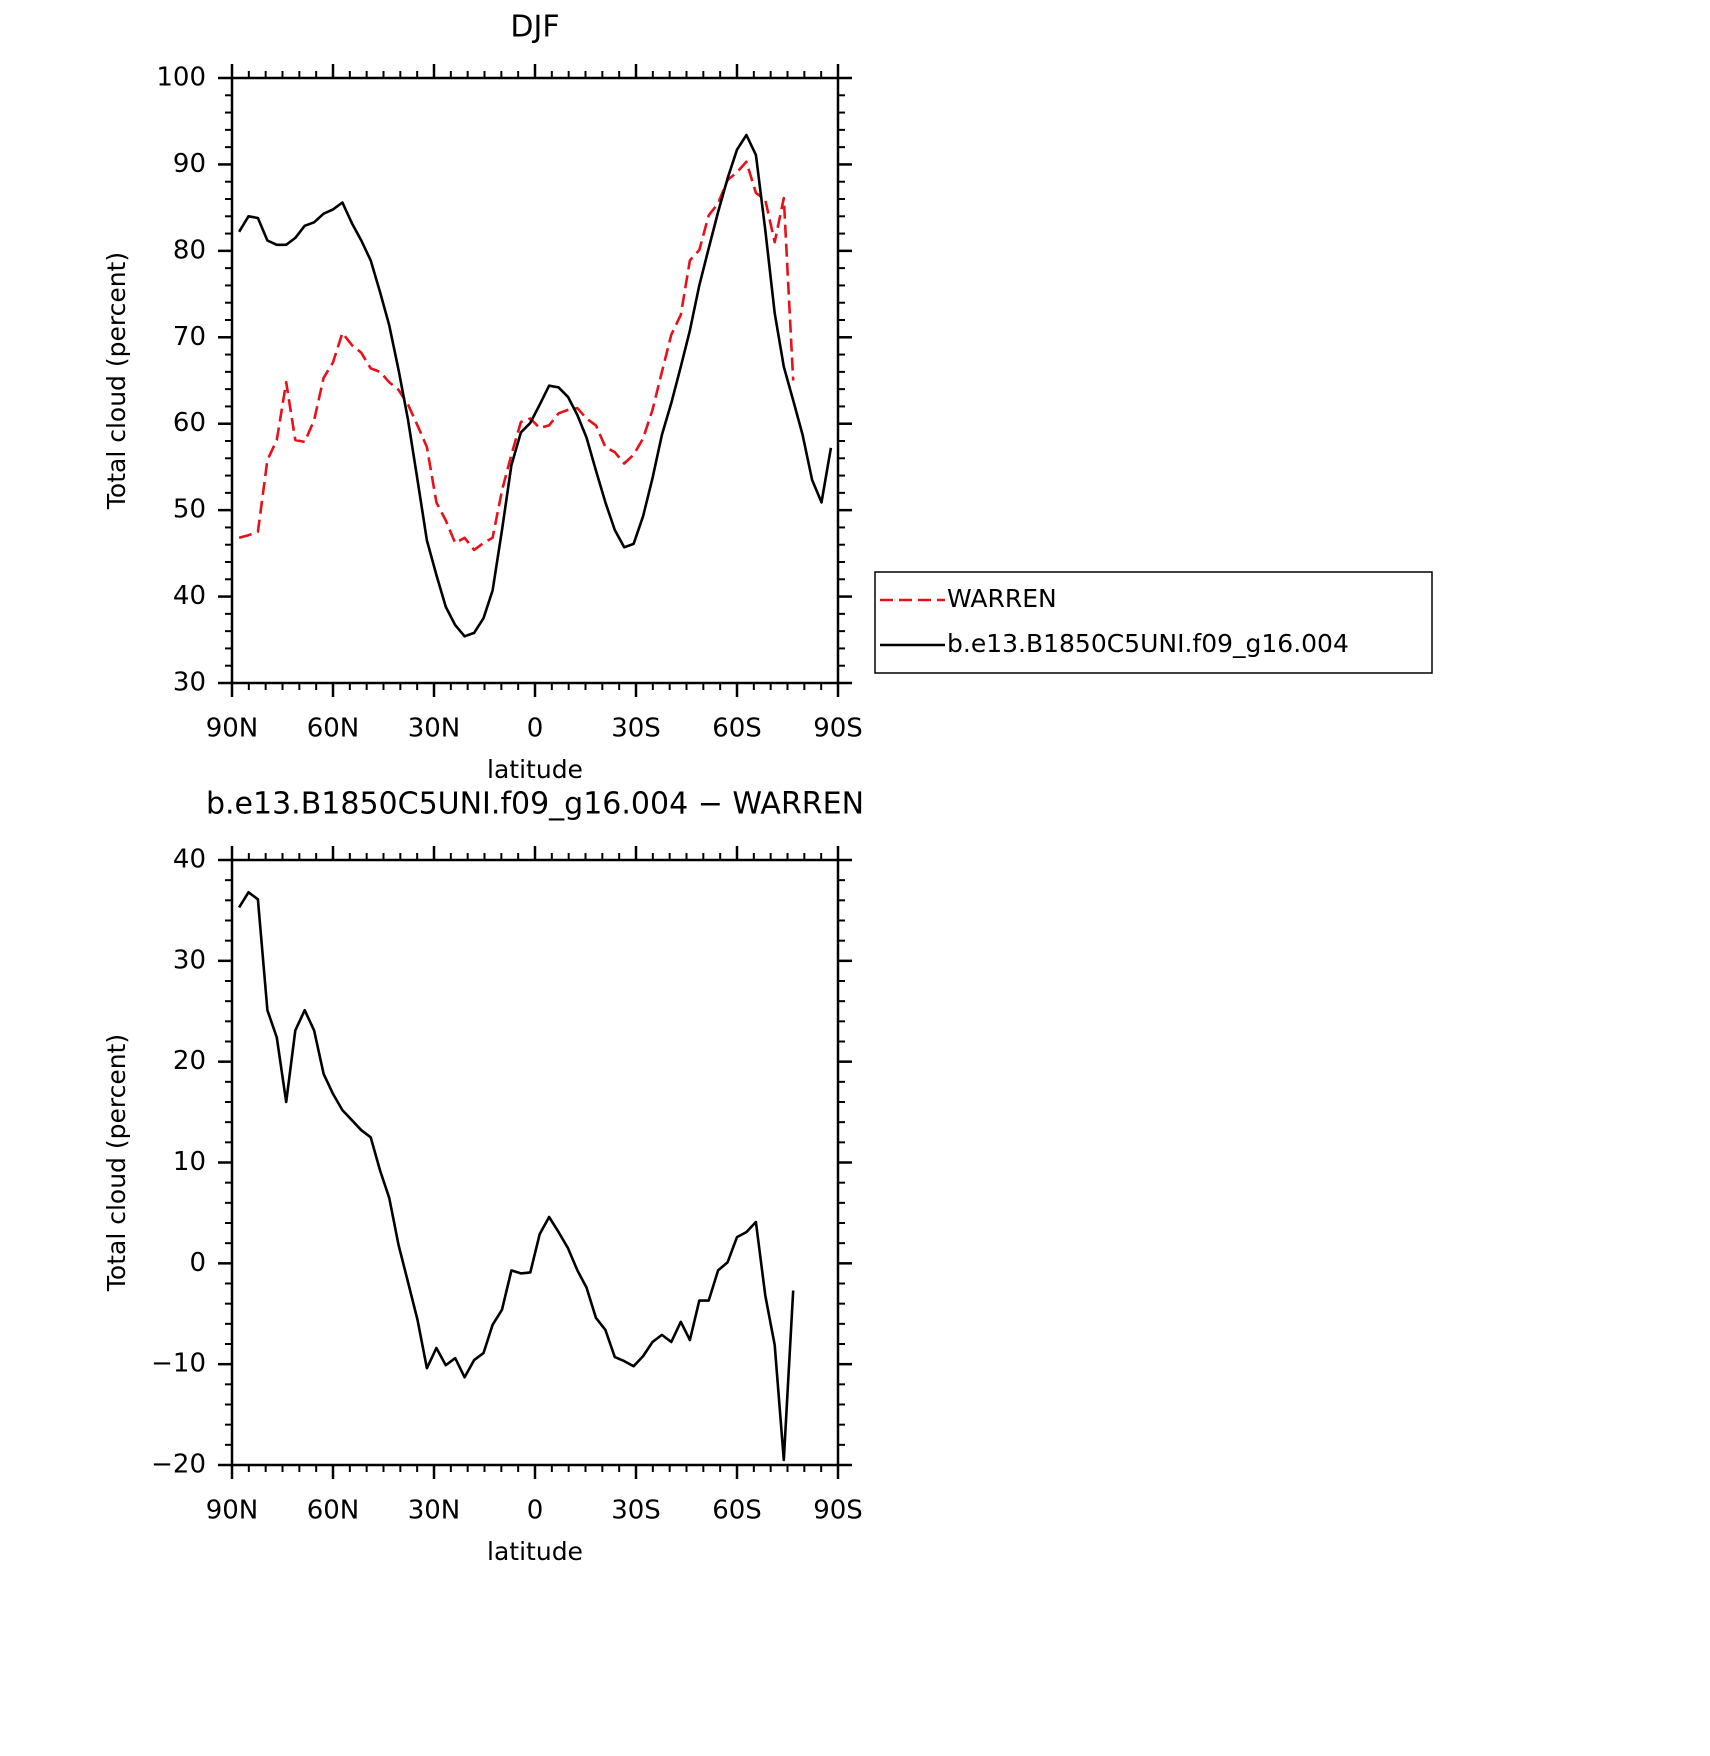 This screenshot has width=1710, height=1756. I want to click on chart-title: b.e13.B1850C5UNI.f09_g16.004 − WARREN, so click(535, 804).